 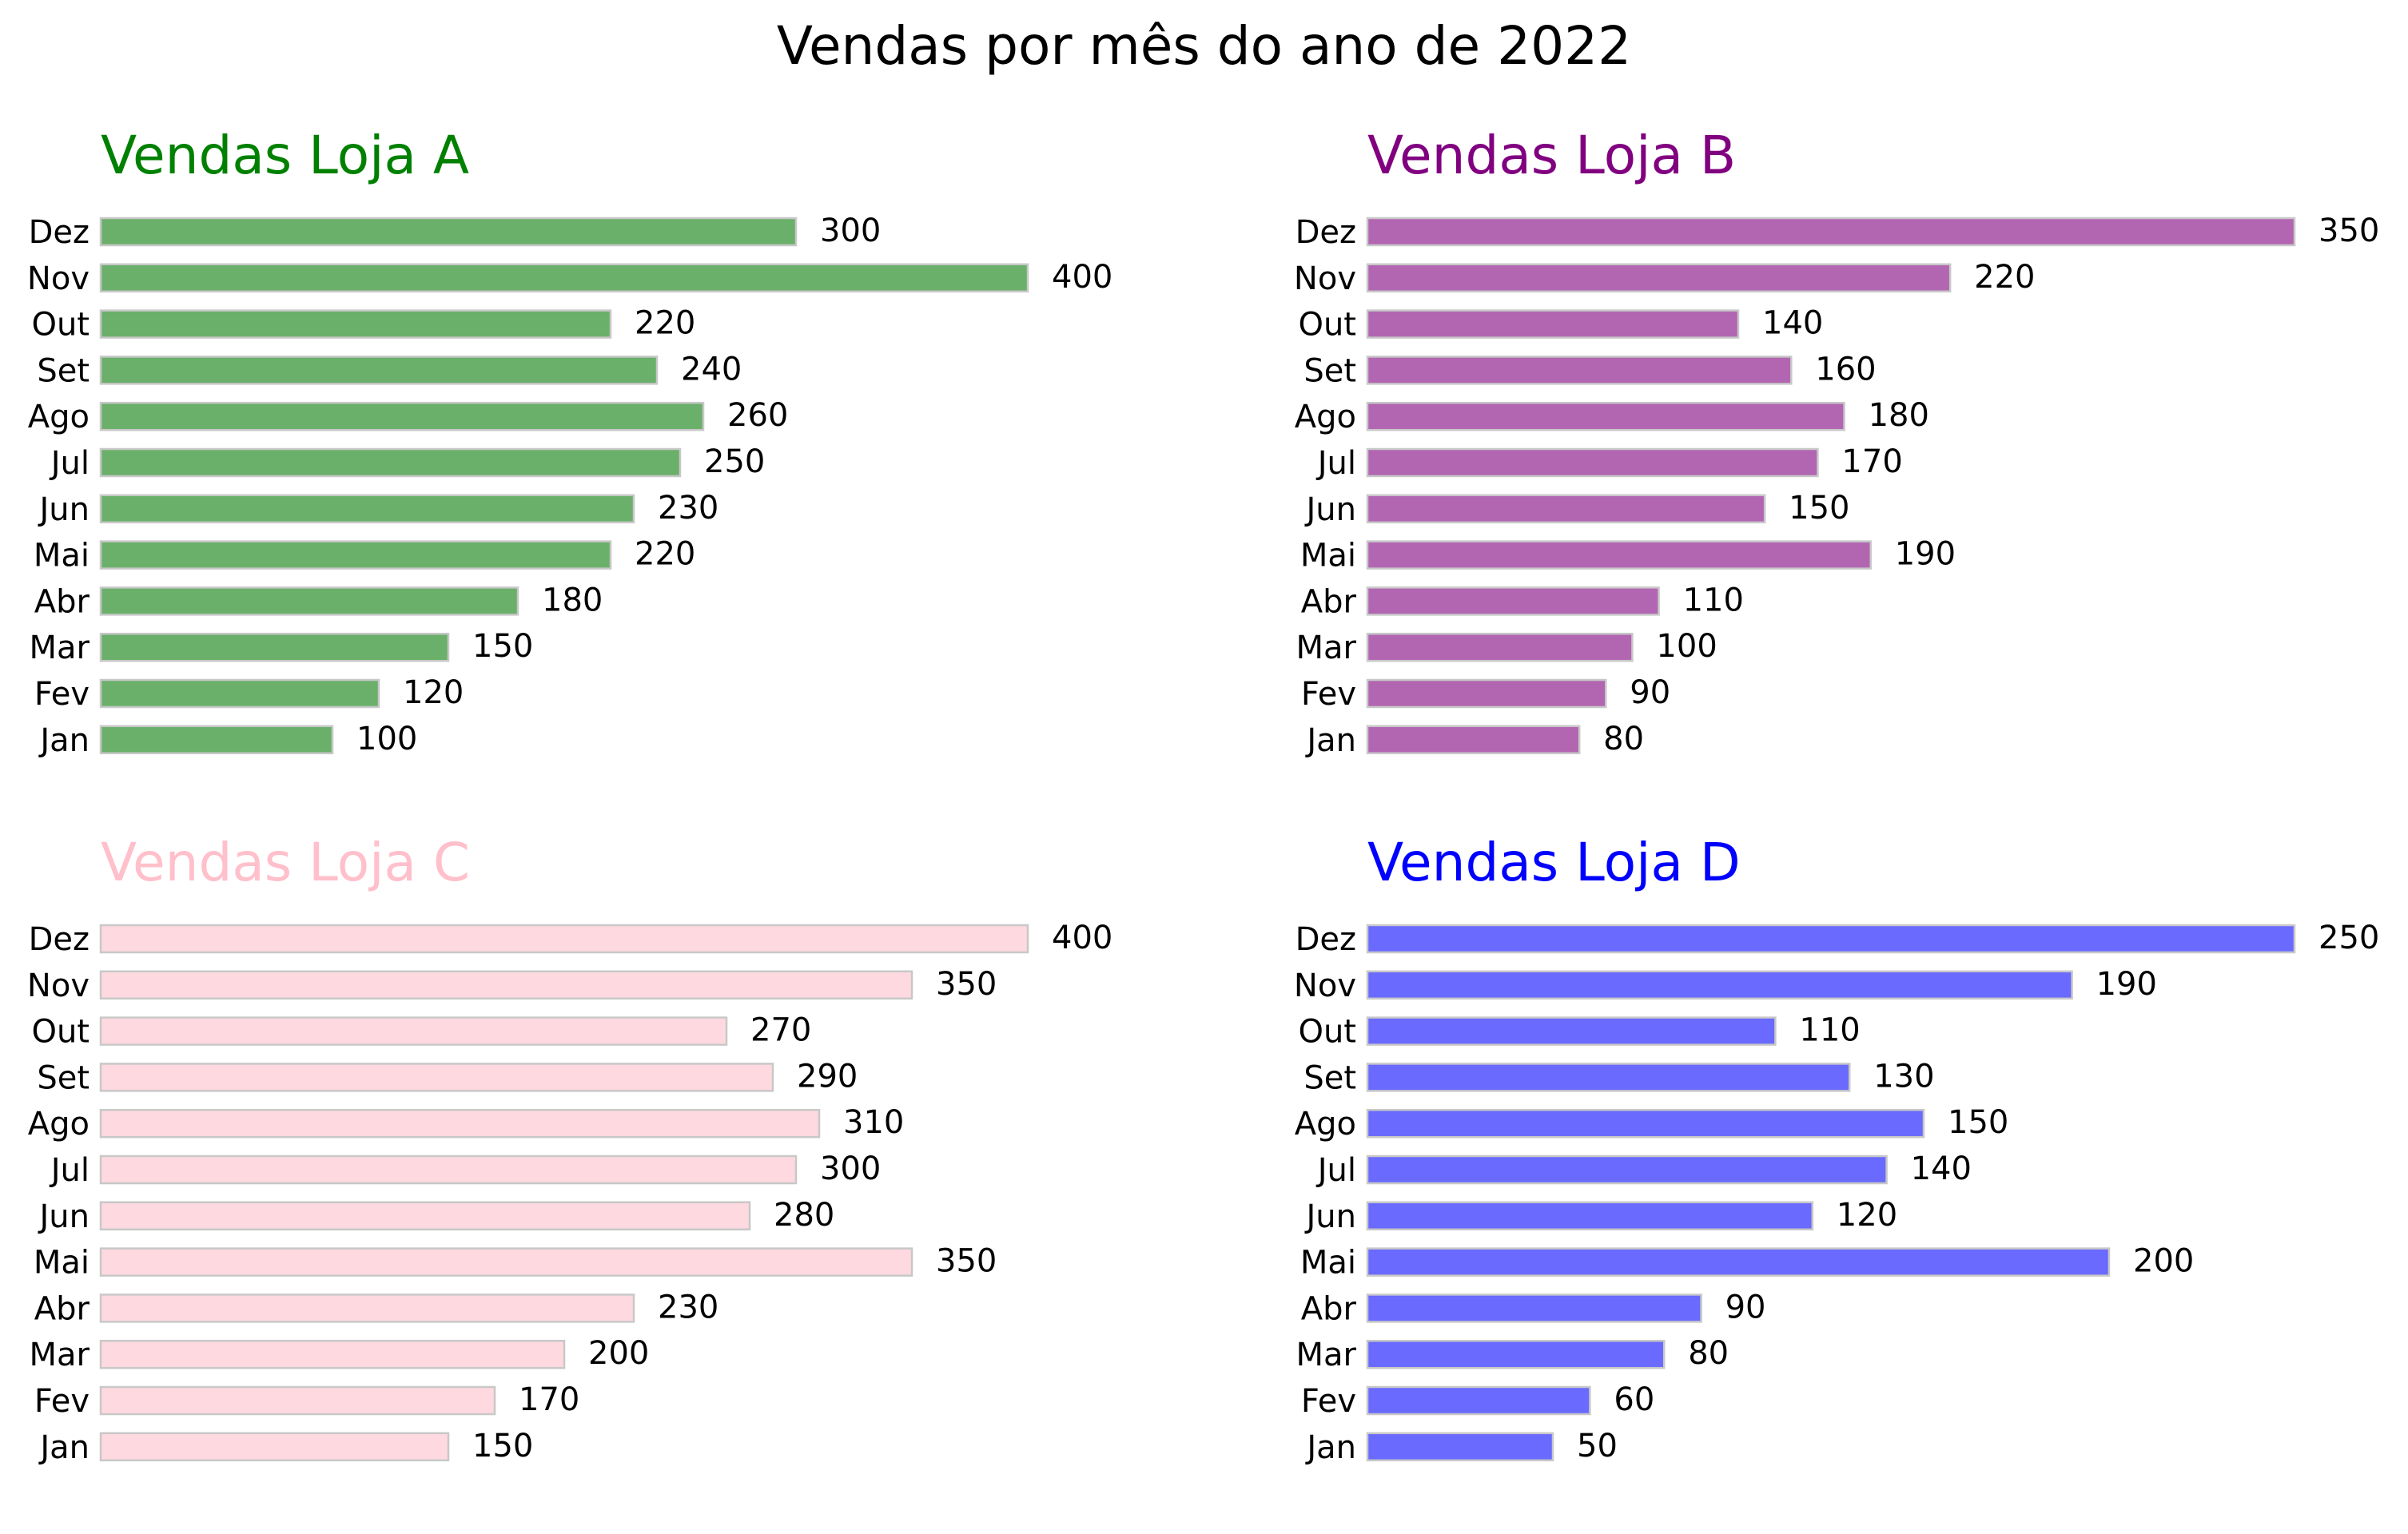 I want to click on value-label-mar: 200, so click(x=618, y=1353).